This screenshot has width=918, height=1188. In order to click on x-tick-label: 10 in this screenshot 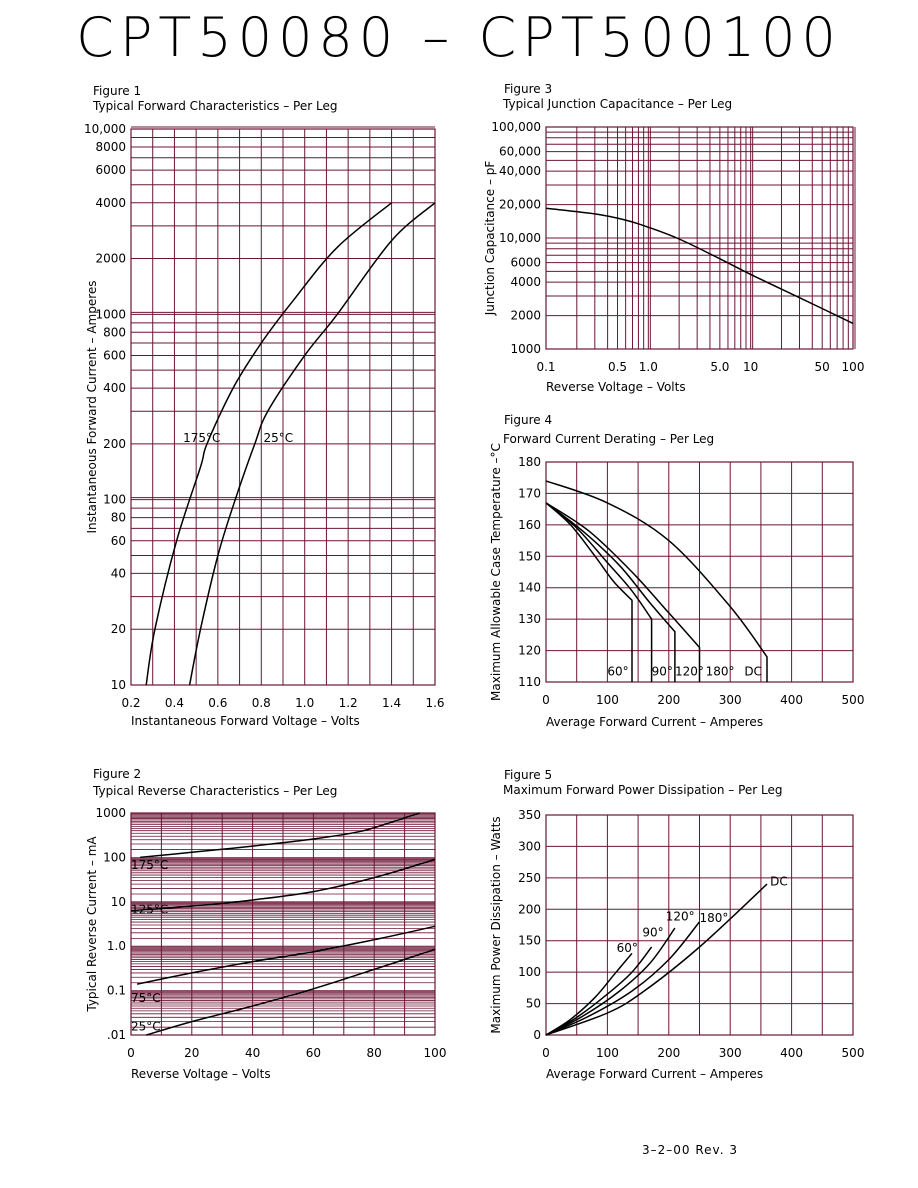, I will do `click(750, 367)`.